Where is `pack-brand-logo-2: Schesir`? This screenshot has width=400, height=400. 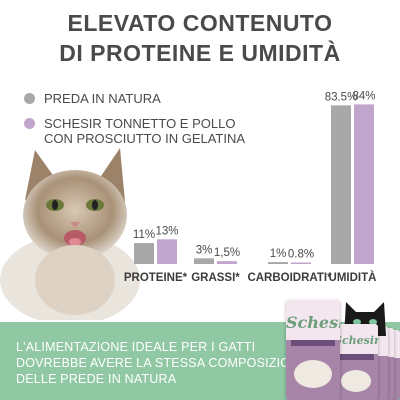 pack-brand-logo-2: Schesir is located at coordinates (356, 340).